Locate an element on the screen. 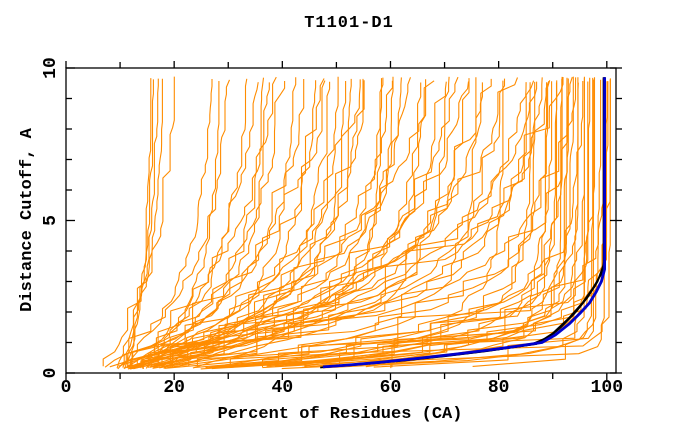  y-tick-label: 0 is located at coordinates (51, 373).